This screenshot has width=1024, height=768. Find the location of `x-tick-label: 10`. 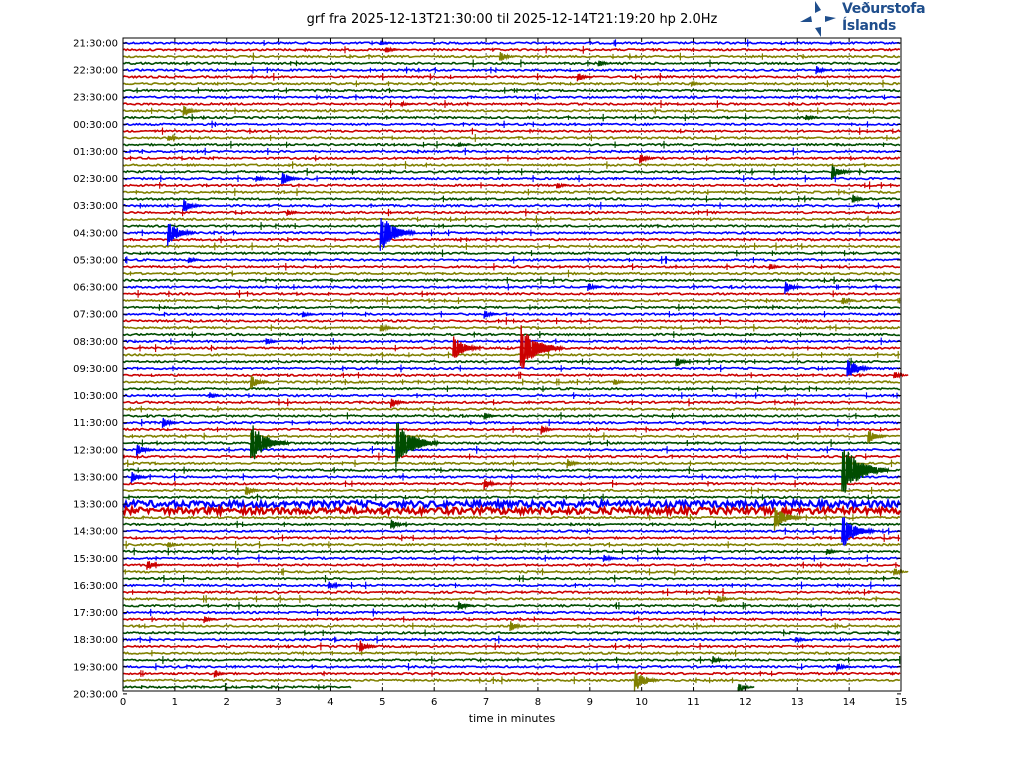

x-tick-label: 10 is located at coordinates (641, 702).